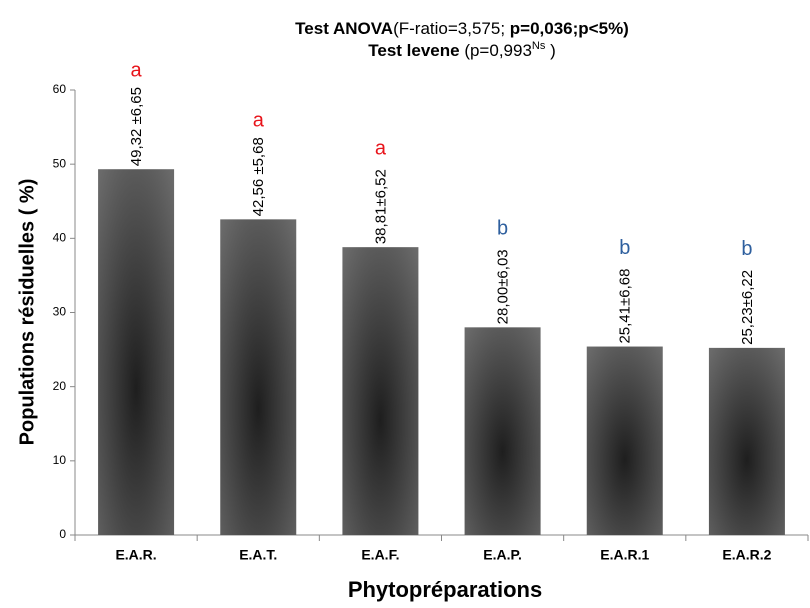 The height and width of the screenshot is (608, 810). What do you see at coordinates (624, 555) in the screenshot?
I see `x-tick-label: E.A.R.1` at bounding box center [624, 555].